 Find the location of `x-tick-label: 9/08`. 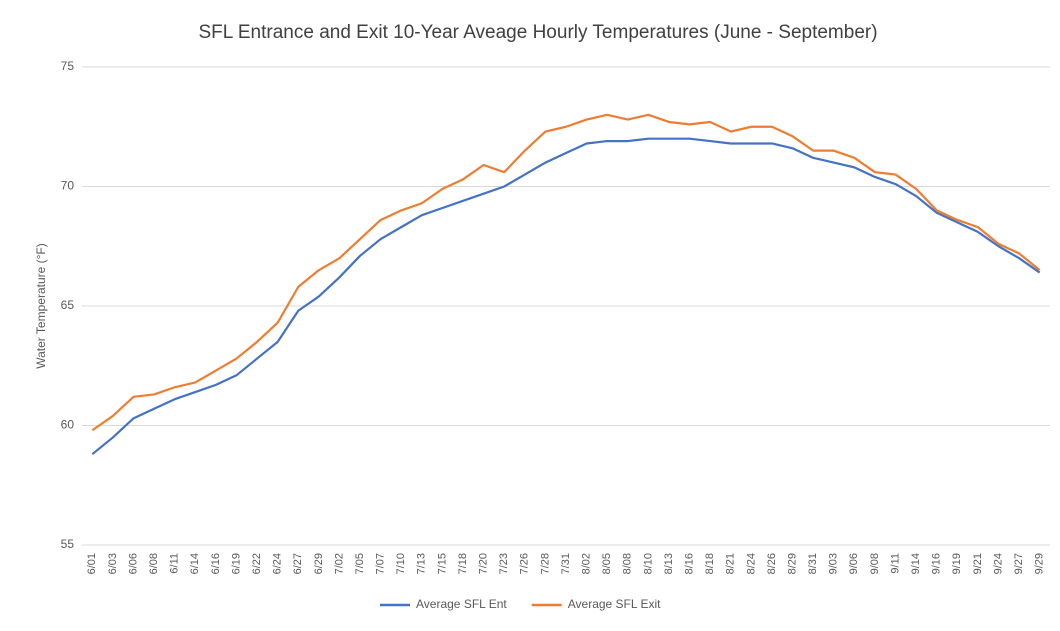

x-tick-label: 9/08 is located at coordinates (875, 563).